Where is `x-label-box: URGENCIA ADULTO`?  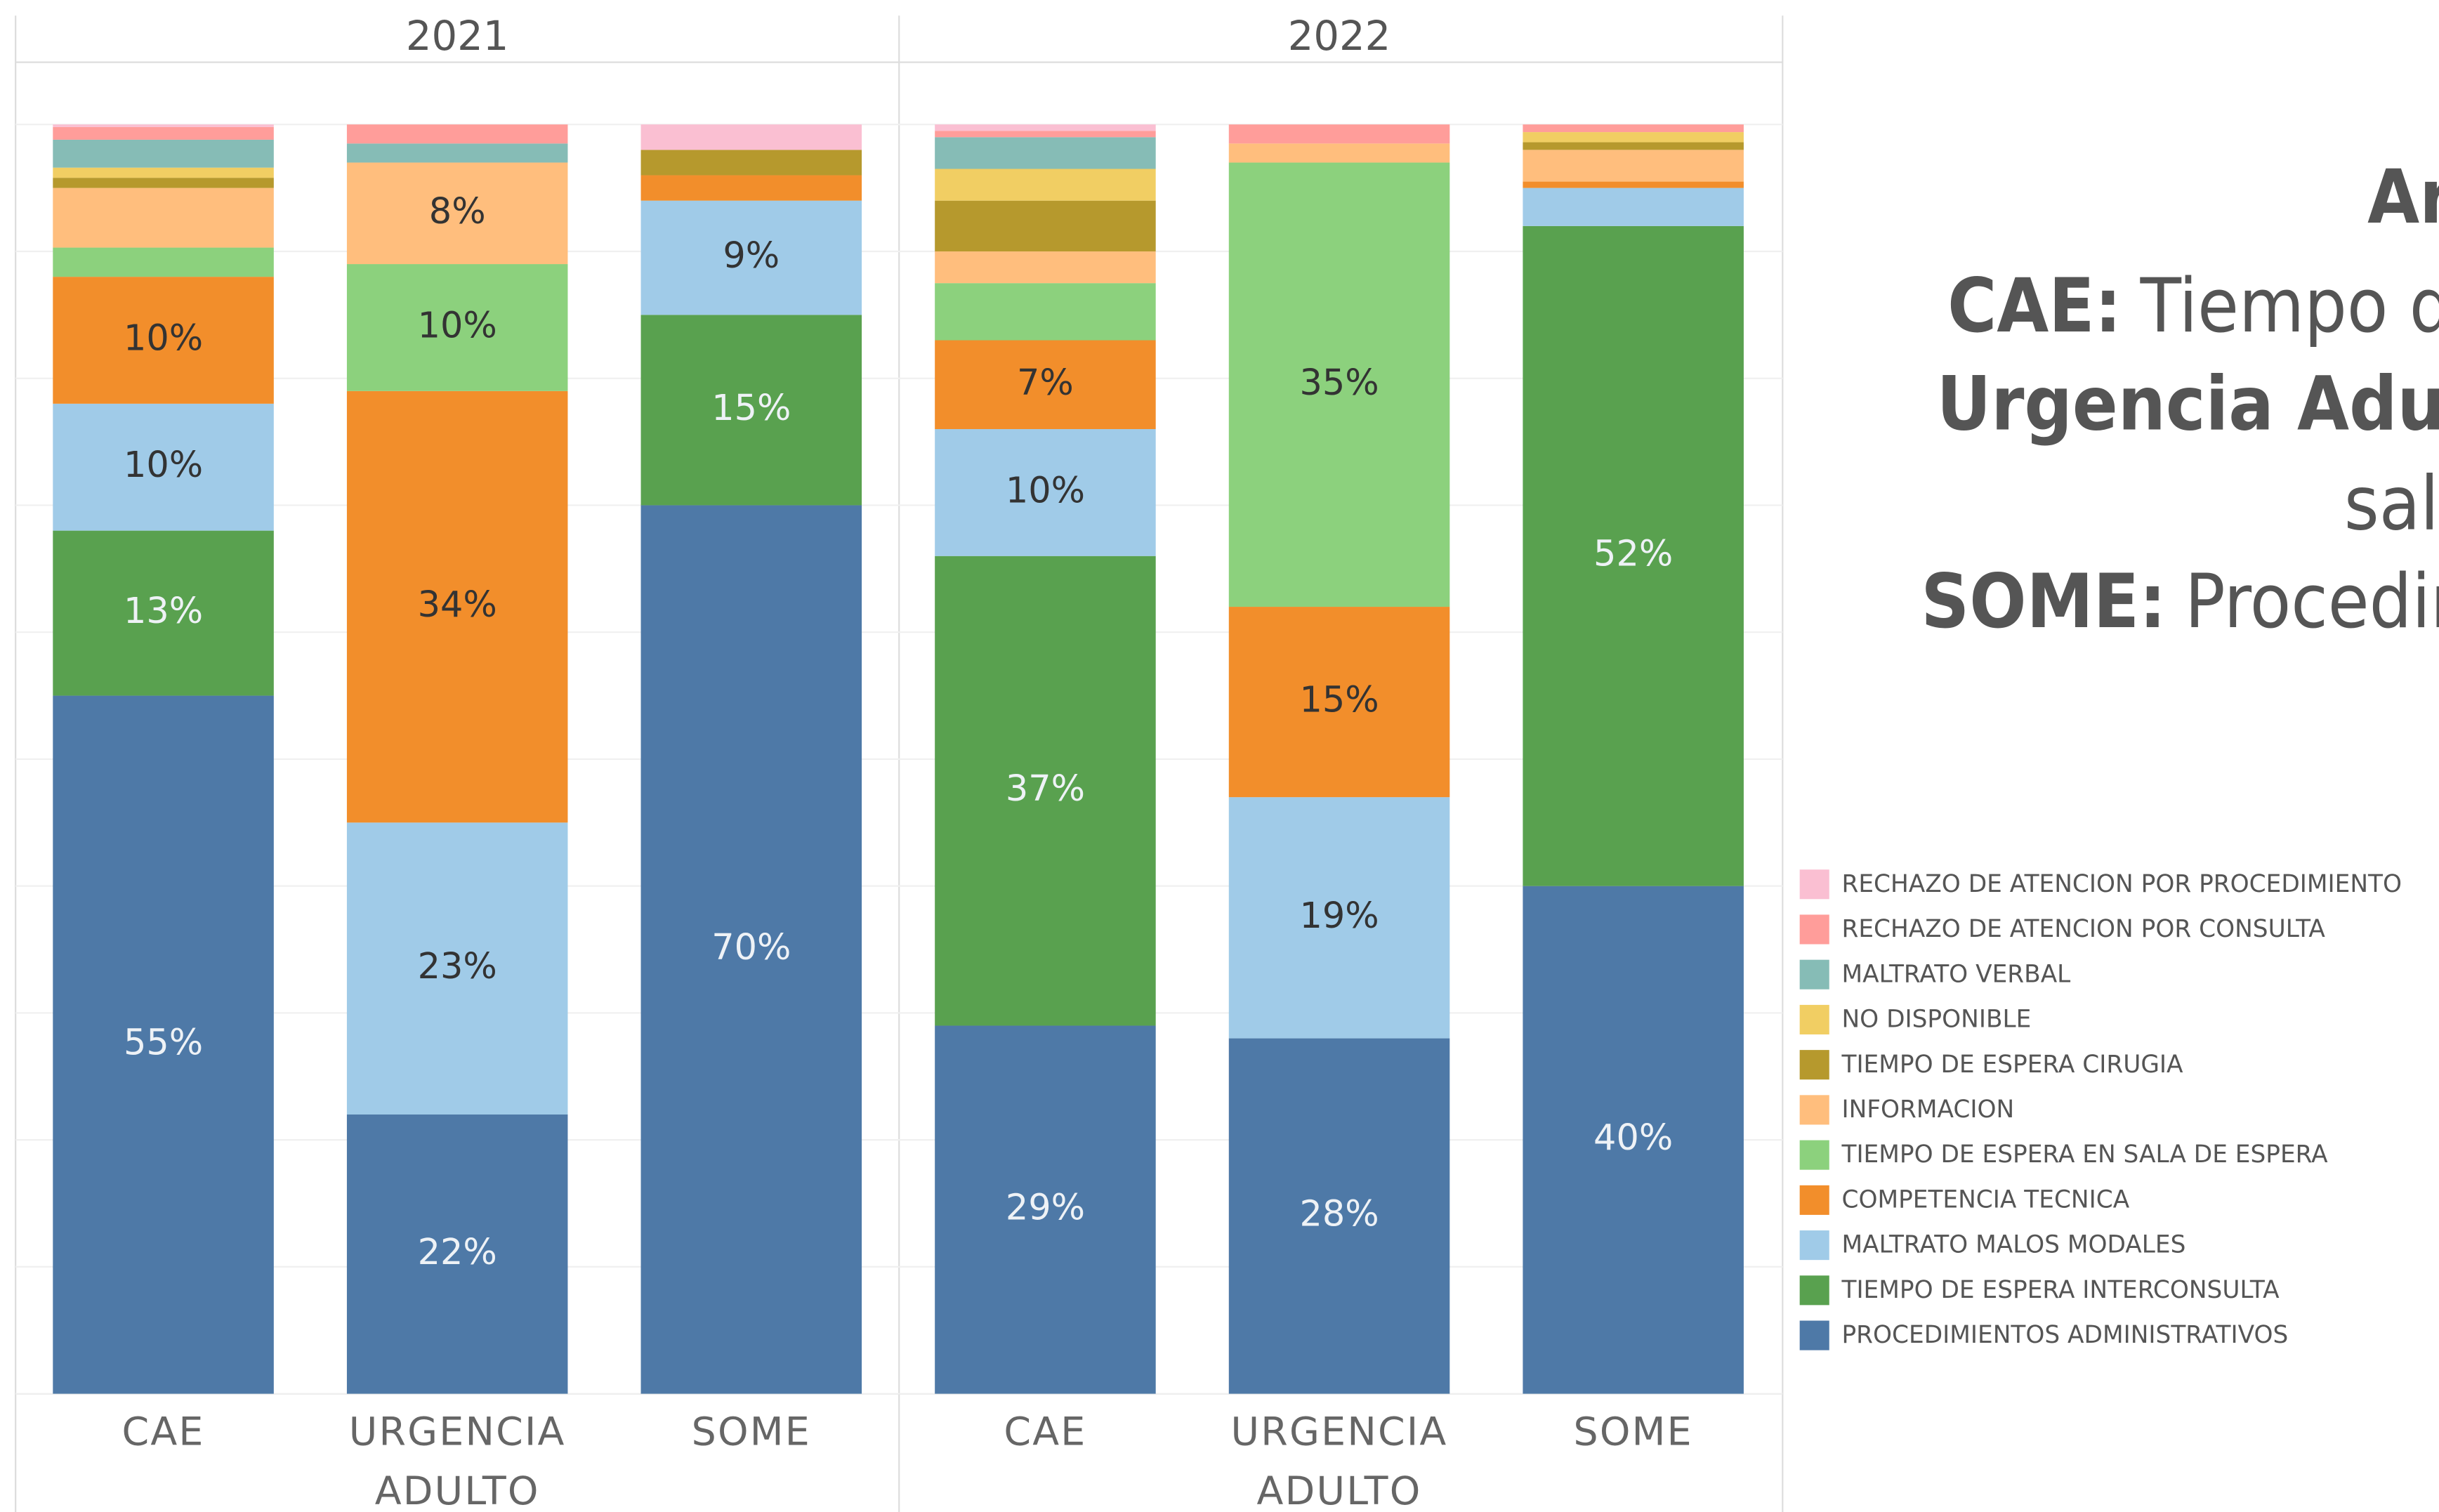 x-label-box: URGENCIA ADULTO is located at coordinates (1339, 1460).